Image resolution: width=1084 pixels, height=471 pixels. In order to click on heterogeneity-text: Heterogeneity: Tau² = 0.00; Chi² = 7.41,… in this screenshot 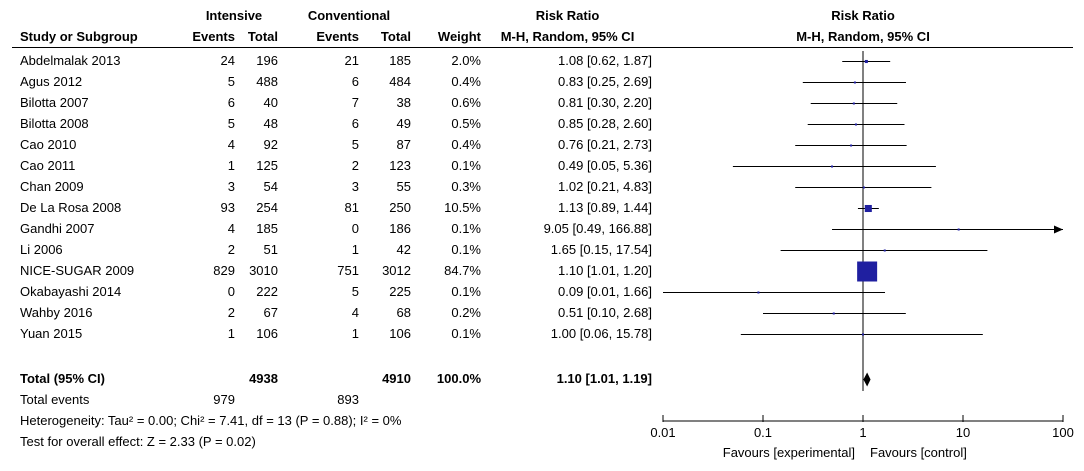, I will do `click(211, 420)`.